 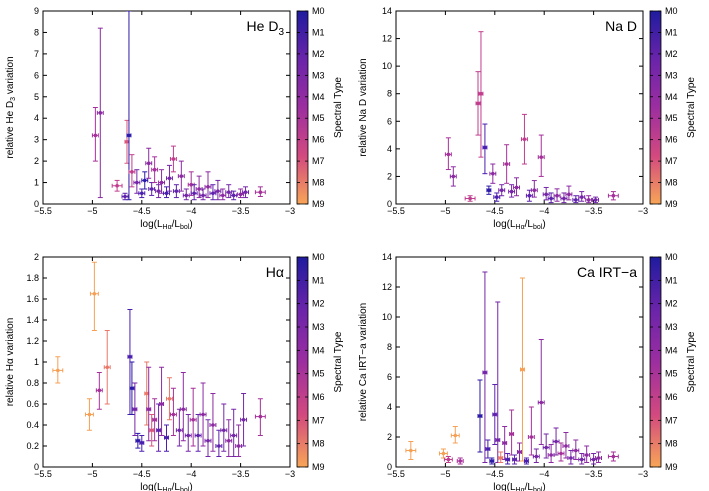 What do you see at coordinates (621, 26) in the screenshot?
I see `panel-title-main: Na D` at bounding box center [621, 26].